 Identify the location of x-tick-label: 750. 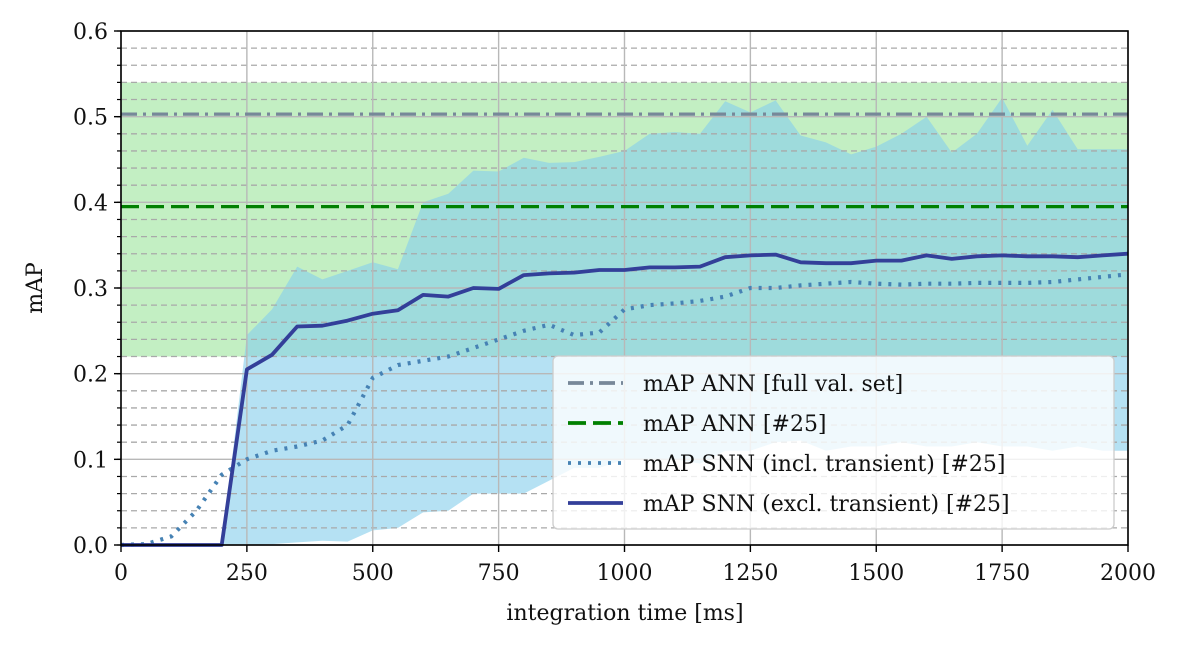
(499, 573).